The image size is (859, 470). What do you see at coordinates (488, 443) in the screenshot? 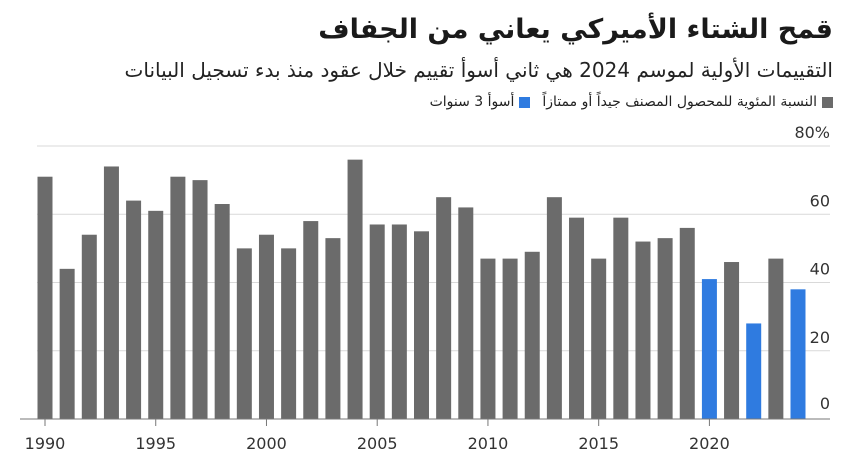
I see `x-tick-label: 2010` at bounding box center [488, 443].